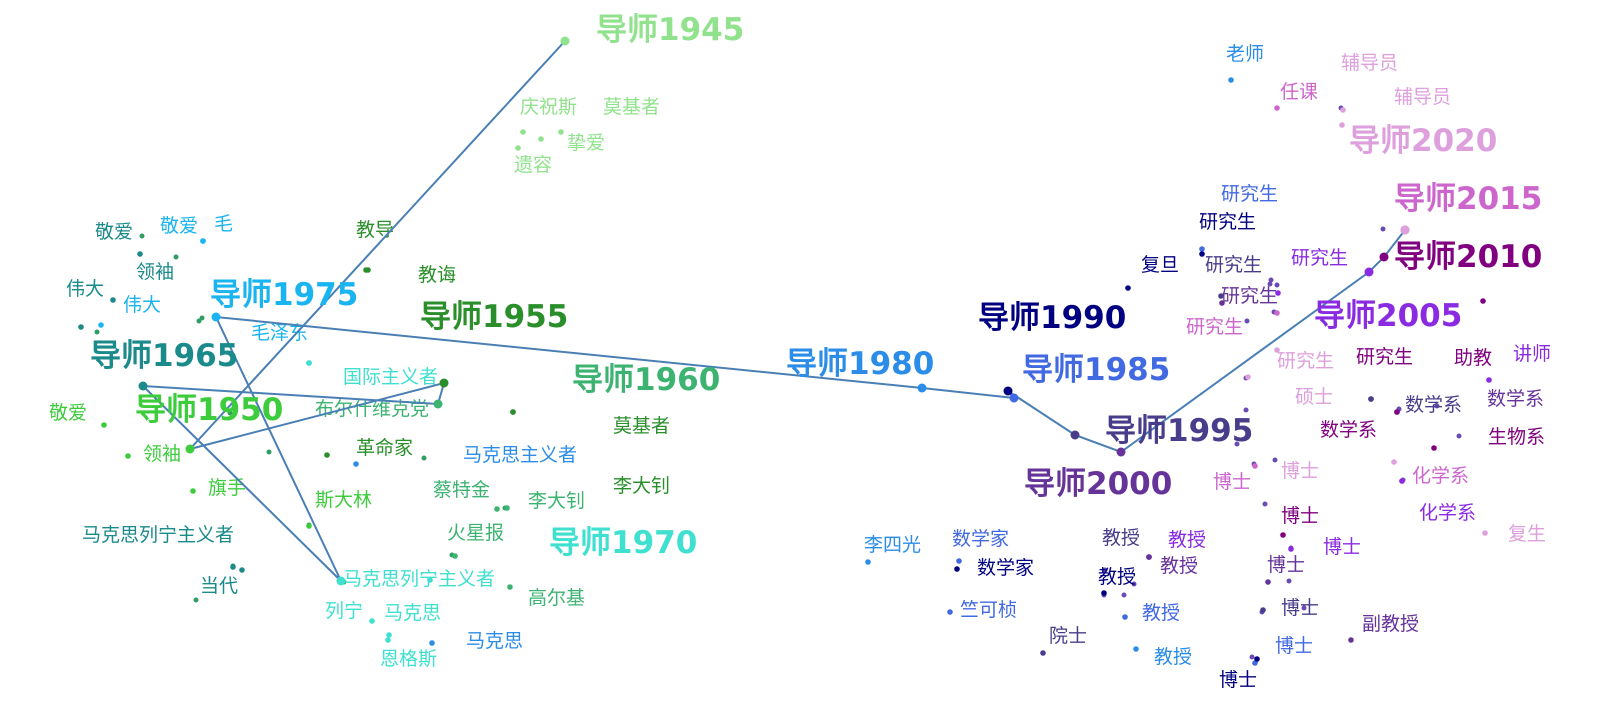  Describe the element at coordinates (164, 356) in the screenshot. I see `year-label: 导师1965` at that location.